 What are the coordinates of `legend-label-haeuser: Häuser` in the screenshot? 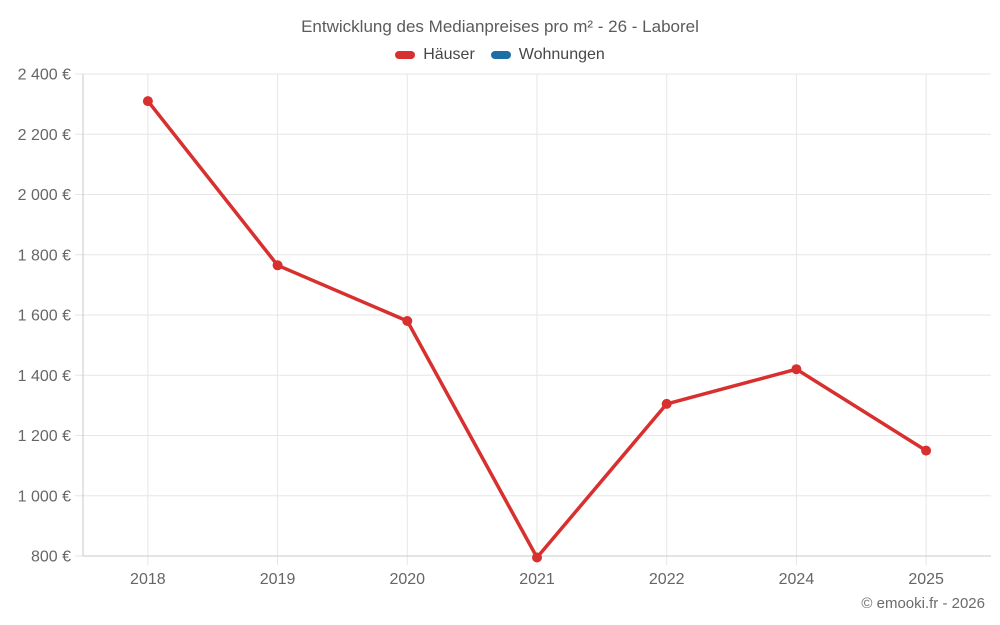 It's located at (449, 54).